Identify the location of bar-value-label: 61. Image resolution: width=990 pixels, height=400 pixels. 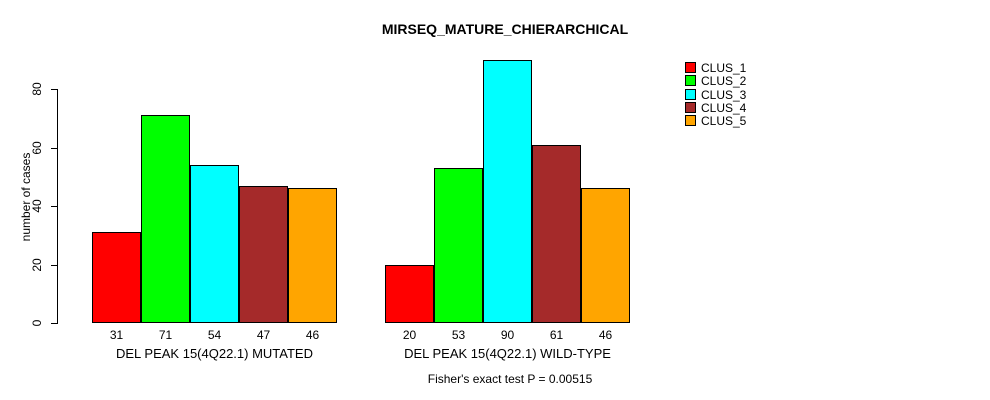
(556, 335).